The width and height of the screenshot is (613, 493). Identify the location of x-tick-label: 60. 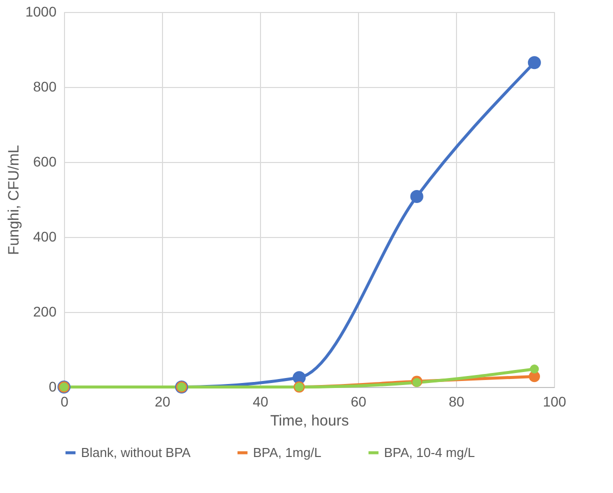
(358, 402).